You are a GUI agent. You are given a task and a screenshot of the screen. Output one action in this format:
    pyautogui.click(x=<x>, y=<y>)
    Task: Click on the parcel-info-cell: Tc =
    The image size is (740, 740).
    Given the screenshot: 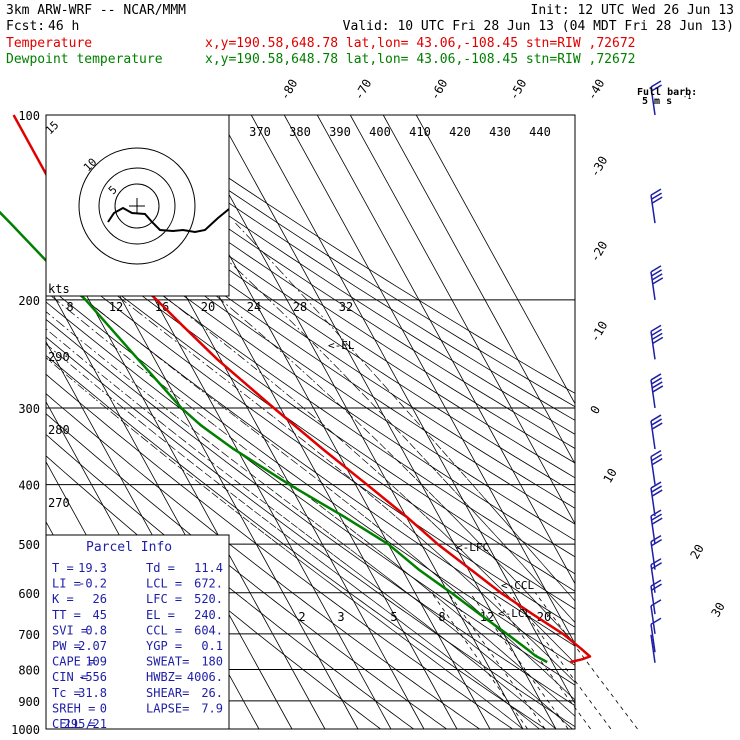 What is the action you would take?
    pyautogui.click(x=66, y=693)
    